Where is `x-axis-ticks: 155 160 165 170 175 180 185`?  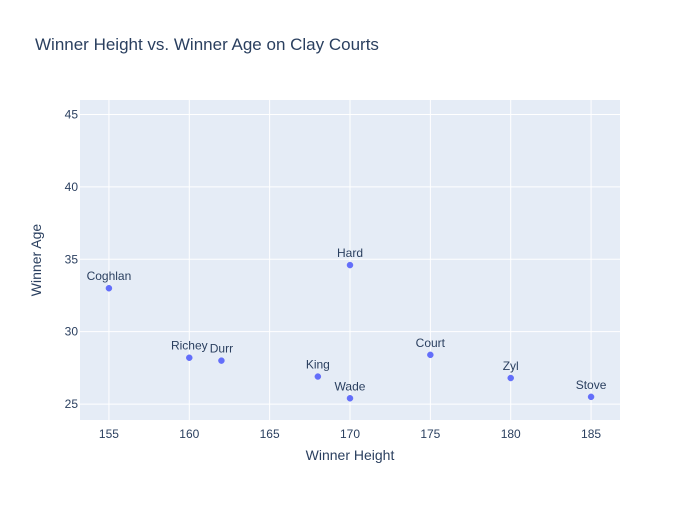 x-axis-ticks: 155 160 165 170 175 180 185 is located at coordinates (350, 434).